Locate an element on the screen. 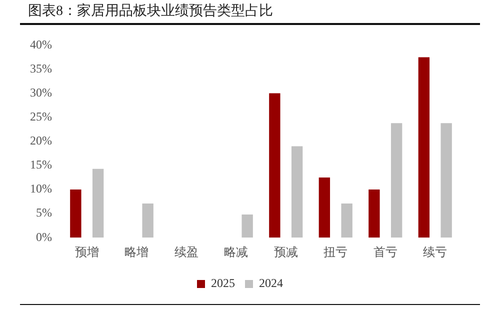  y-tick-label: 35% is located at coordinates (41, 68).